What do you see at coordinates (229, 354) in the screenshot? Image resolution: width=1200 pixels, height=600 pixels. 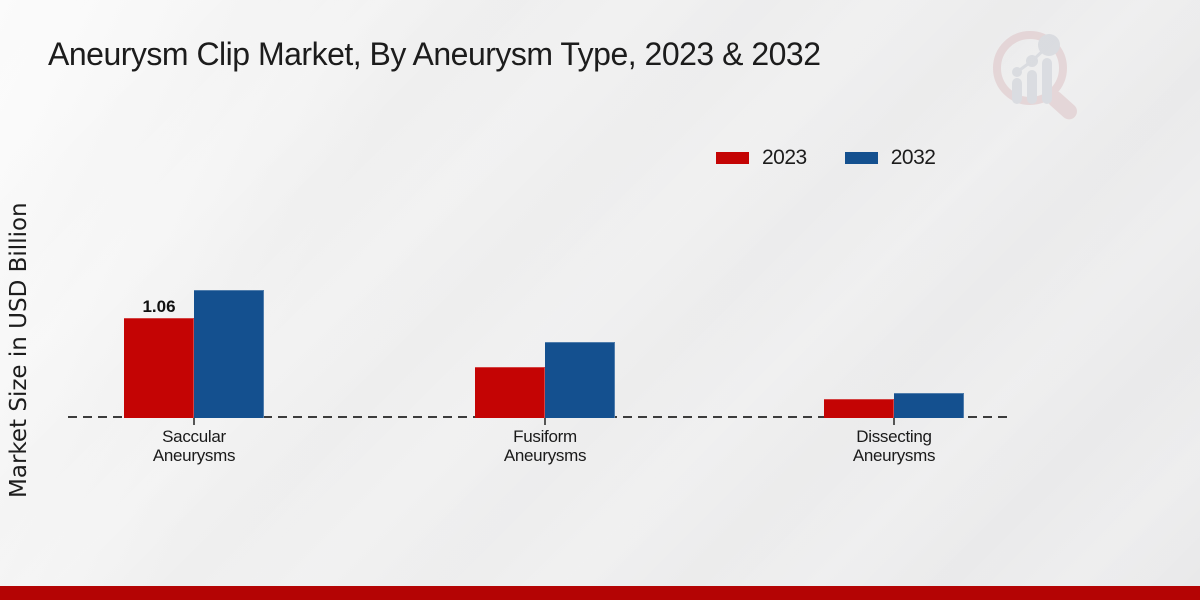 I see `bar-2032-saccular-aneurysms` at bounding box center [229, 354].